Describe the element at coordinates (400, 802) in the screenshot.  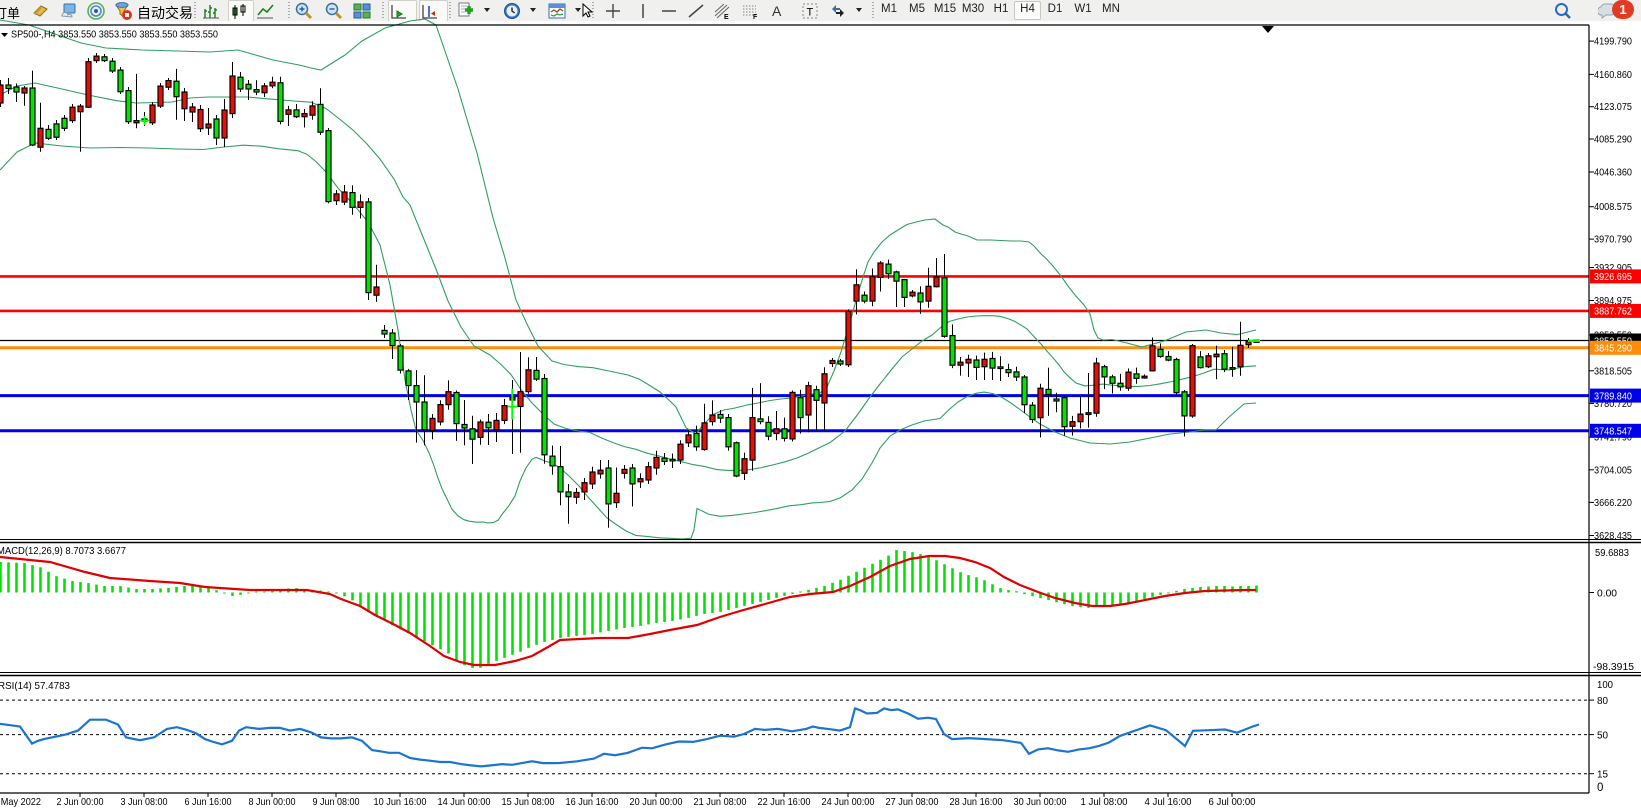
I see `svg-text: 10 Jun 16:00` at that location.